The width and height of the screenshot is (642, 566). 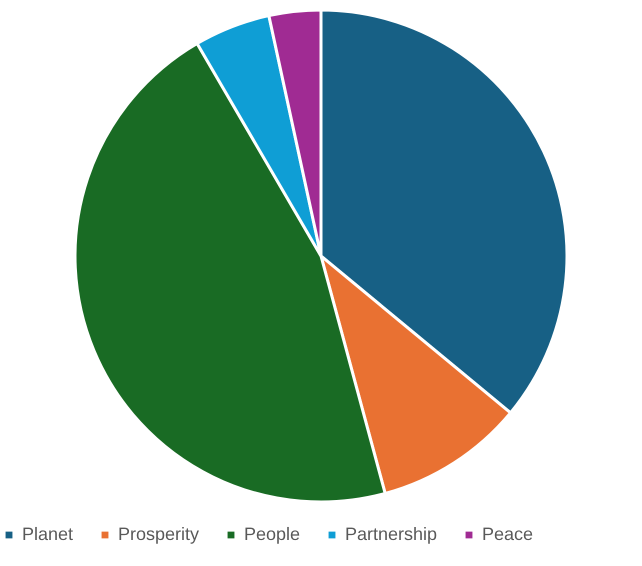 What do you see at coordinates (508, 534) in the screenshot?
I see `legend-label: Peace` at bounding box center [508, 534].